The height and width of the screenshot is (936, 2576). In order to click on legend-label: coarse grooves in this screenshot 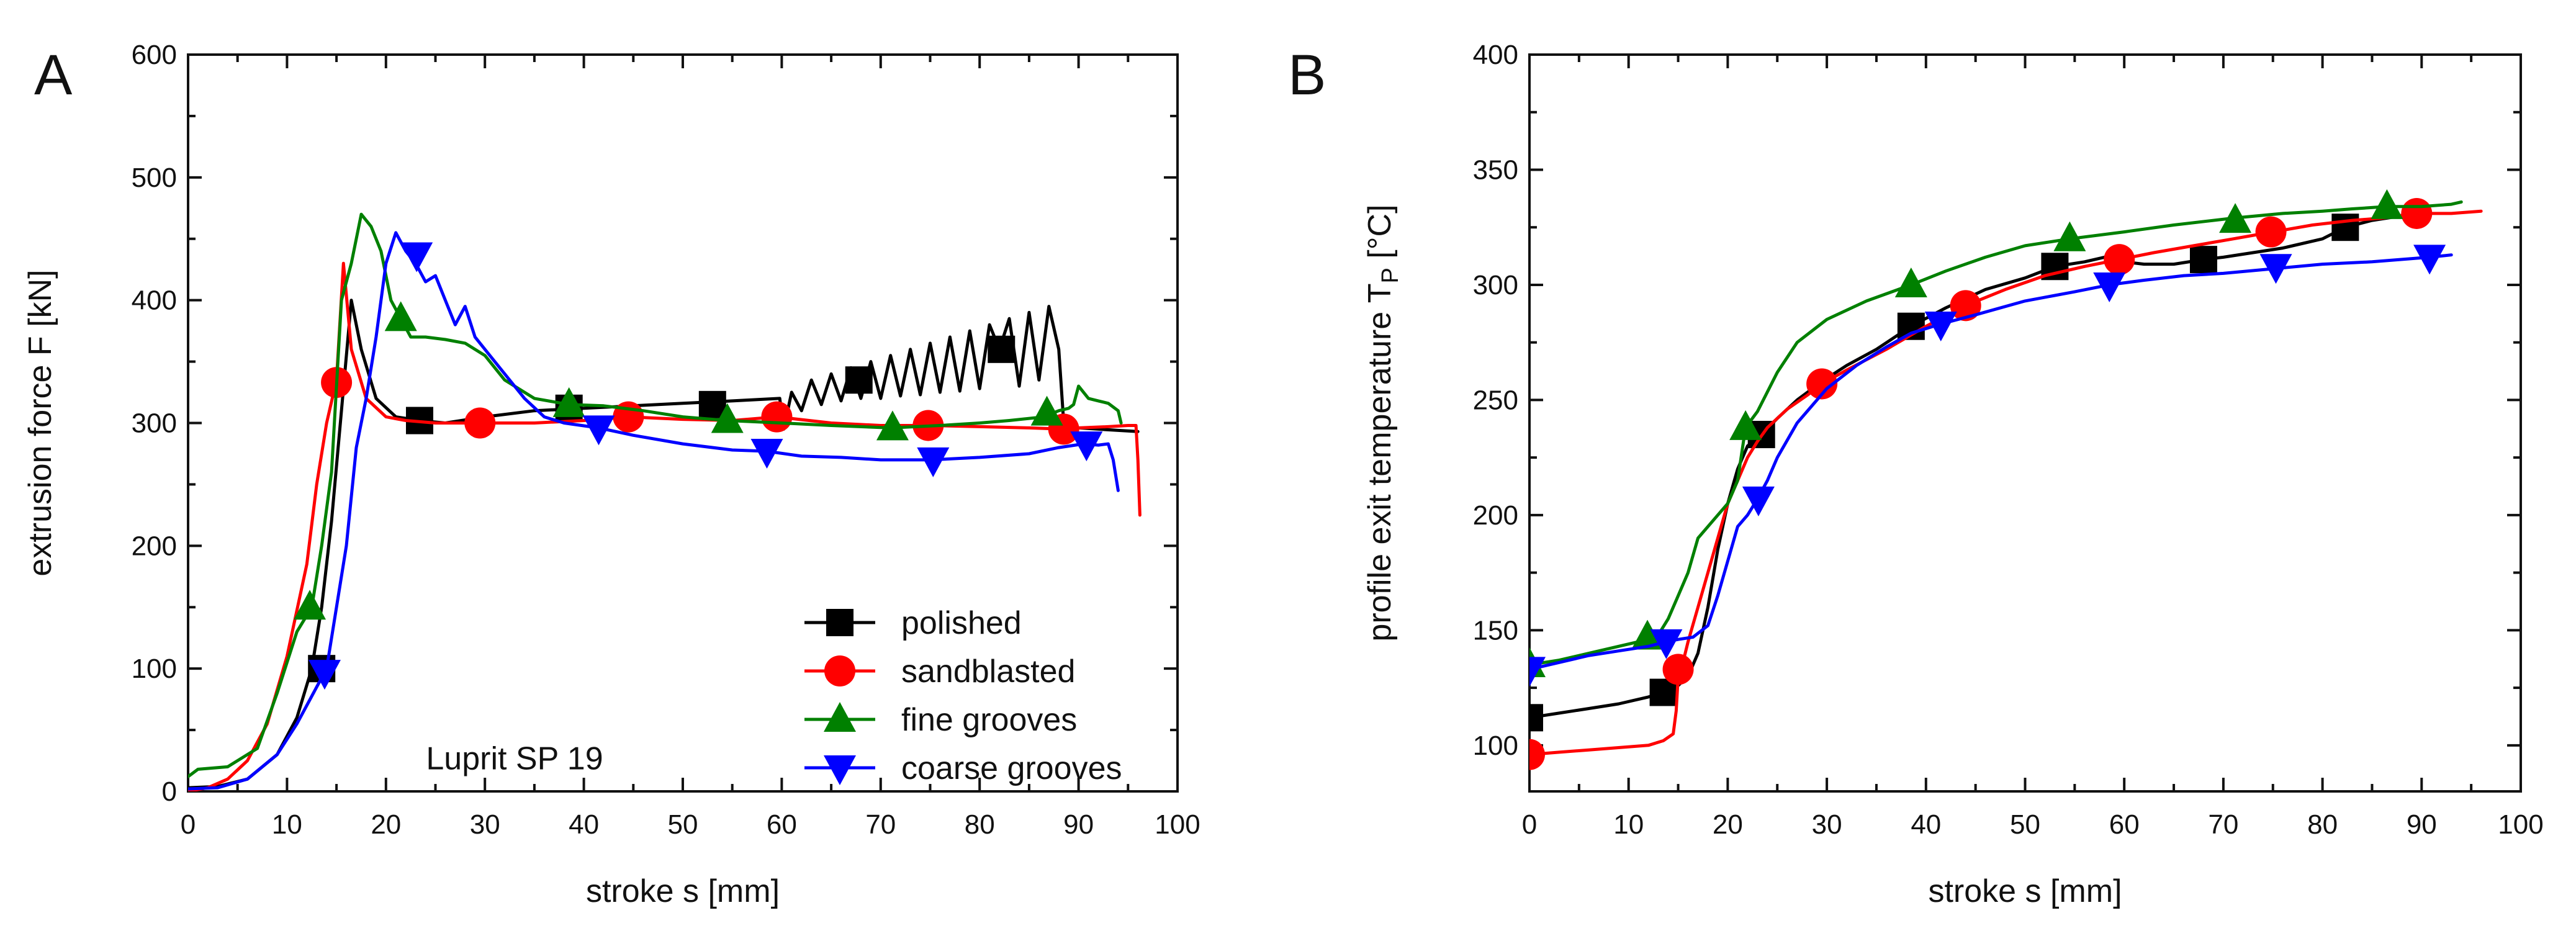, I will do `click(1011, 768)`.